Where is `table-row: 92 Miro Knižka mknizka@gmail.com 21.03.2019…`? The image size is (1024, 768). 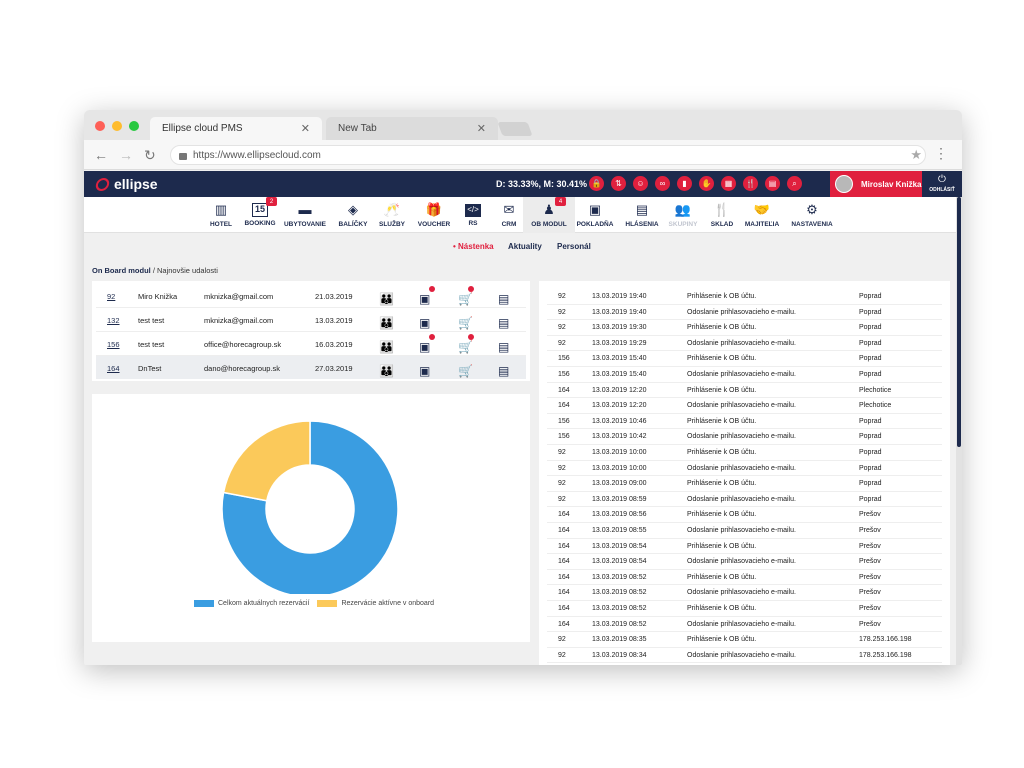
table-row: 92 Miro Knižka mknizka@gmail.com 21.03.2019… is located at coordinates (311, 295).